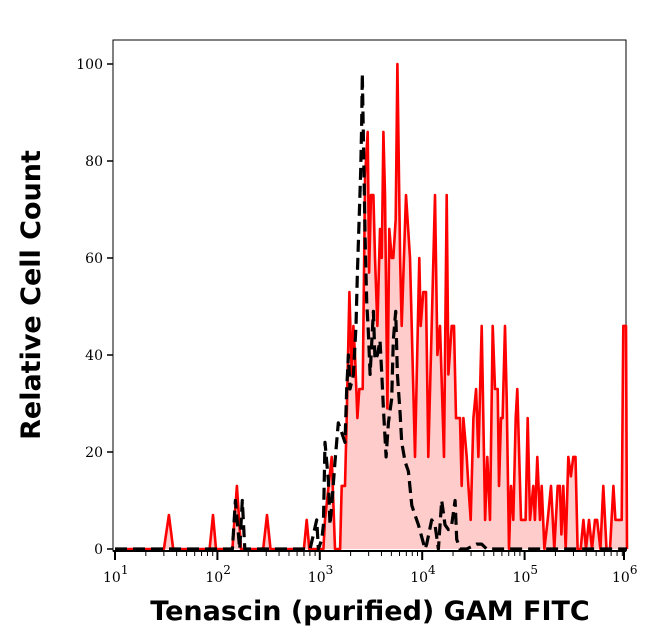 The height and width of the screenshot is (641, 646). Describe the element at coordinates (125, 570) in the screenshot. I see `x-tick-exponent: 1` at that location.